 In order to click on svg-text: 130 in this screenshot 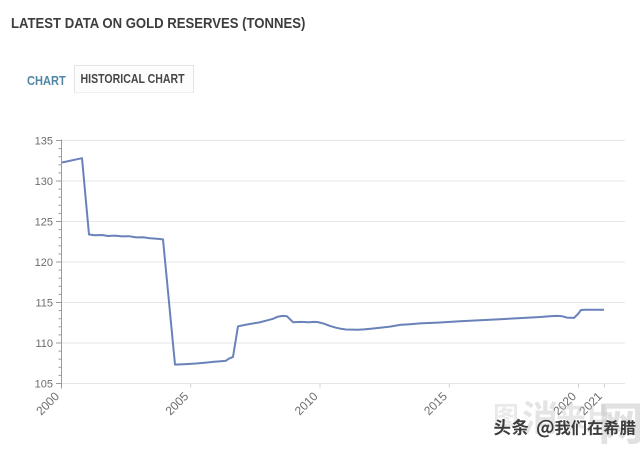, I will do `click(44, 182)`.